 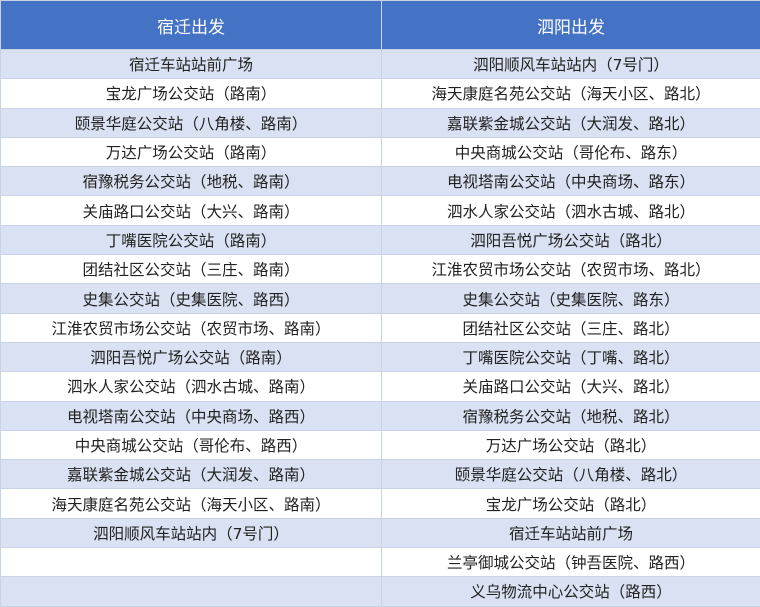 I want to click on table-row: 泗阳吾悦广场公交站（路南） 丁嘴医院公交站（丁嘴、路北）, so click(x=380, y=357).